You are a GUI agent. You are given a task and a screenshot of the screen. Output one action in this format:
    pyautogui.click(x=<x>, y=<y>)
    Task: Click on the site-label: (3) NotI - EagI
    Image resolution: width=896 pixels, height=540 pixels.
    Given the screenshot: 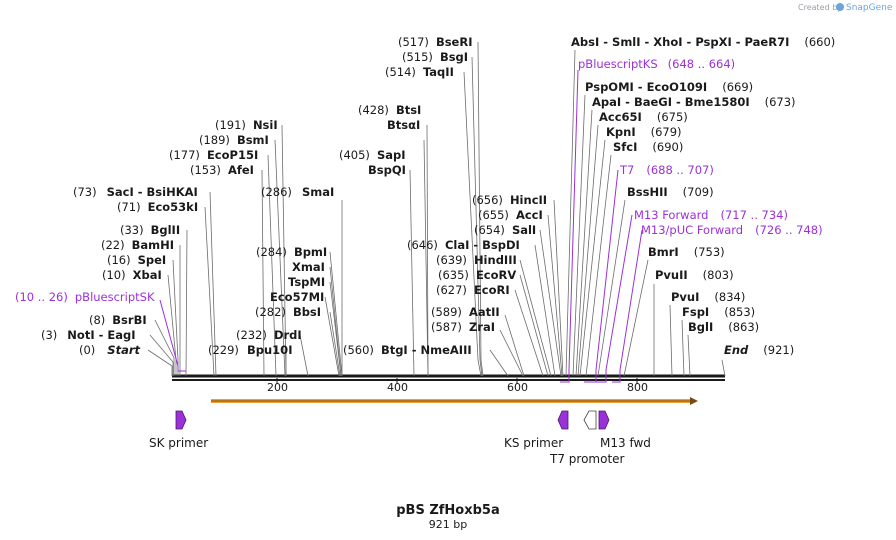 What is the action you would take?
    pyautogui.click(x=88, y=335)
    